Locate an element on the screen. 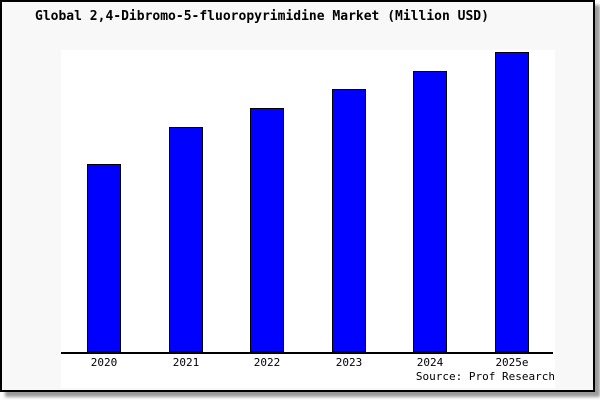  x-tick-label-2023: 2023 is located at coordinates (349, 362).